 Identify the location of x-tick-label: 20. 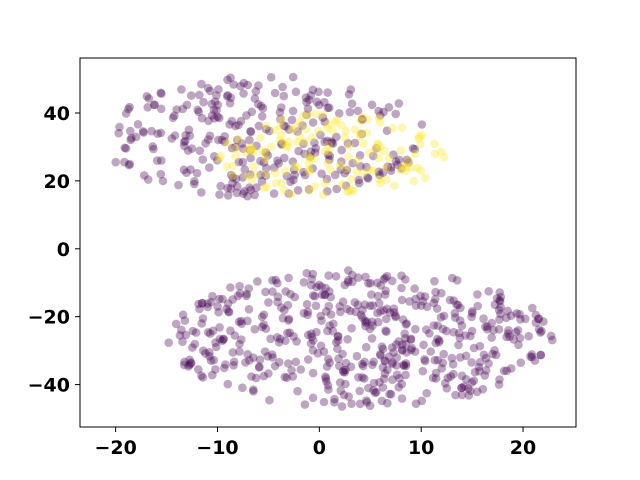
(523, 448).